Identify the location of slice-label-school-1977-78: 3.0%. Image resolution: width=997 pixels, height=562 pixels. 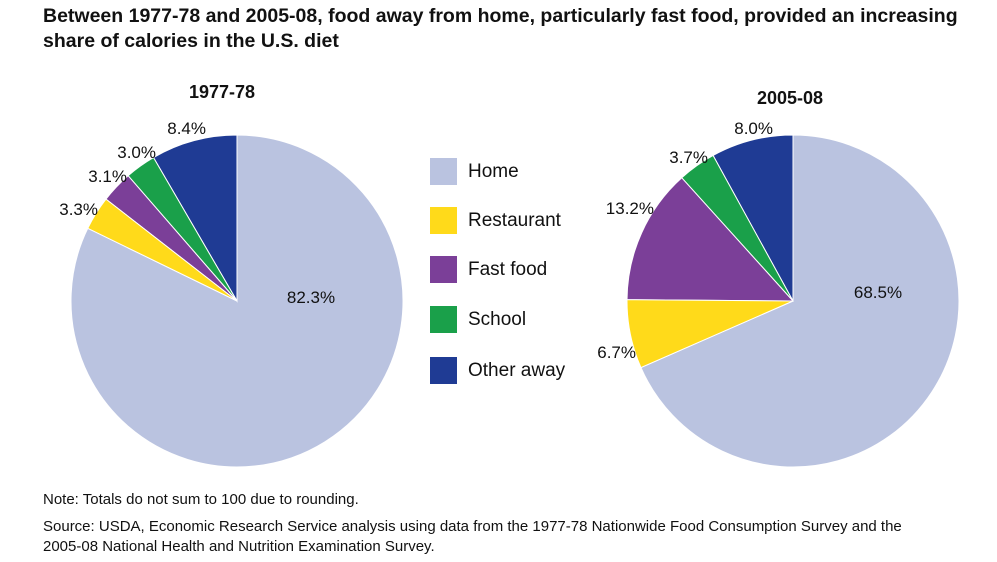
(136, 152).